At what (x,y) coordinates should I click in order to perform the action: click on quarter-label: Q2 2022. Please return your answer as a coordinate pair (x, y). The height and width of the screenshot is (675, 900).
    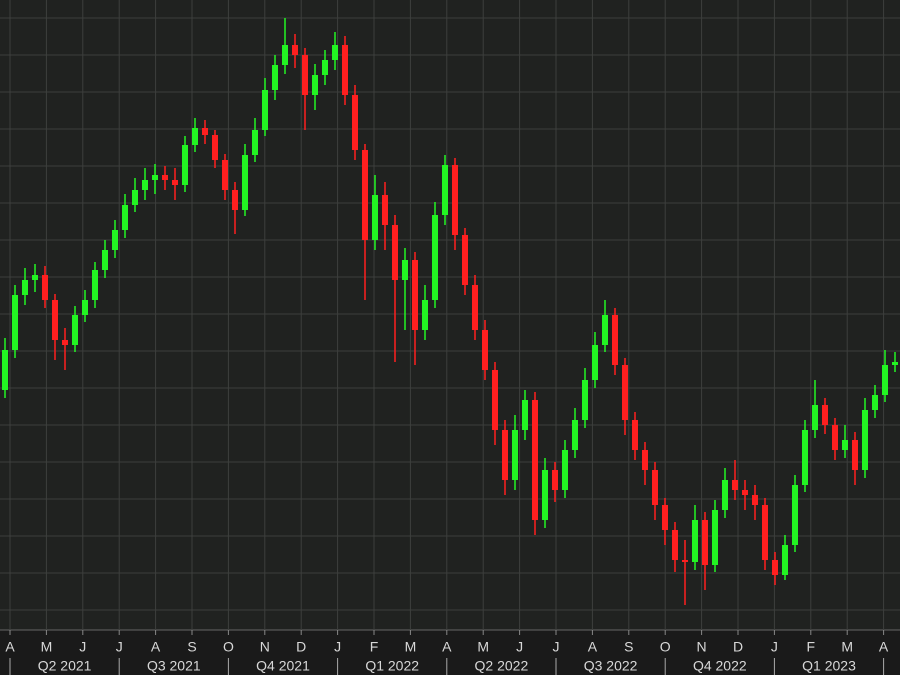
    Looking at the image, I should click on (502, 666).